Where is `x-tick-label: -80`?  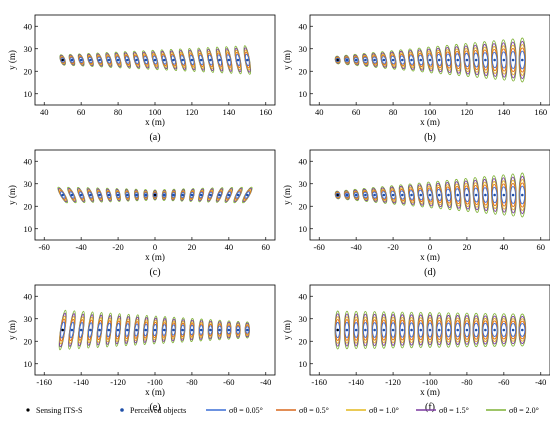
x-tick-label: -80 is located at coordinates (466, 382).